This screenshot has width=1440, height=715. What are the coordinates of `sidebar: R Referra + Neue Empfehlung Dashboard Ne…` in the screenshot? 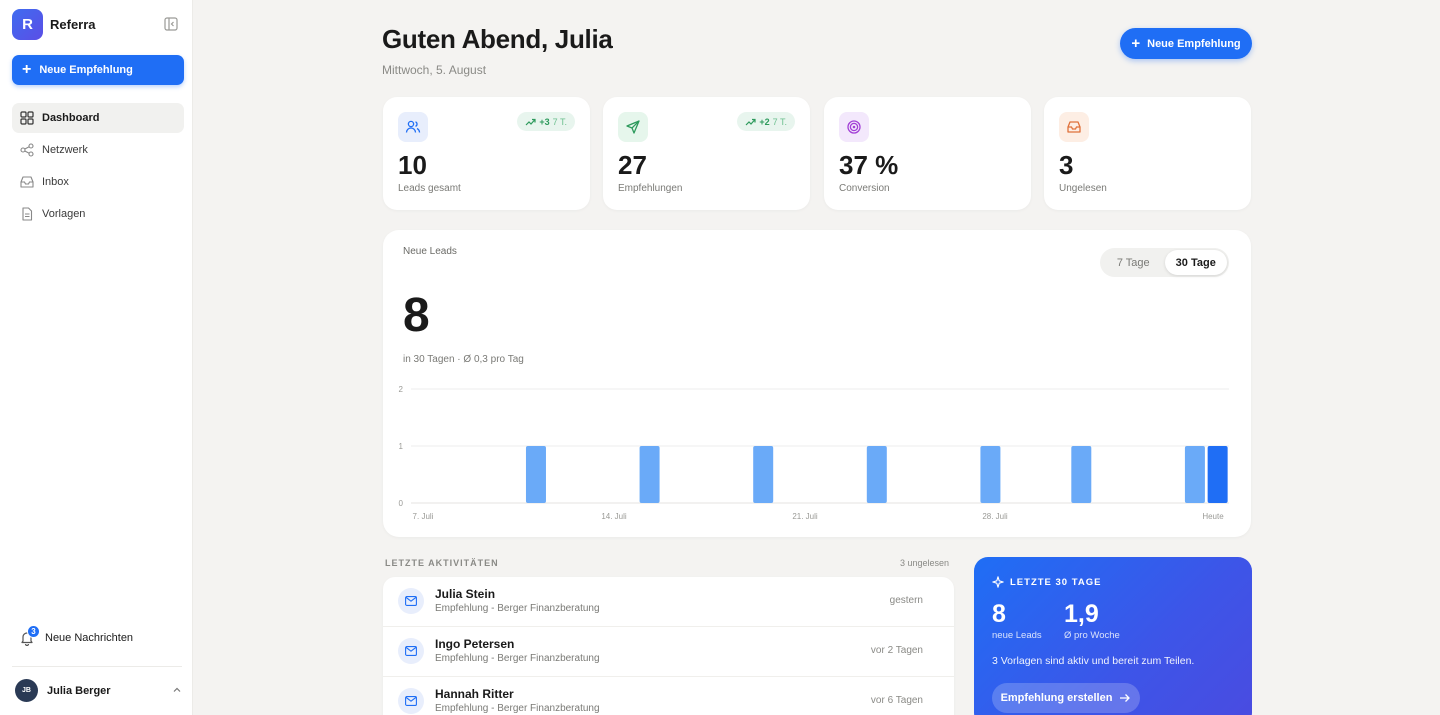 It's located at (96, 357).